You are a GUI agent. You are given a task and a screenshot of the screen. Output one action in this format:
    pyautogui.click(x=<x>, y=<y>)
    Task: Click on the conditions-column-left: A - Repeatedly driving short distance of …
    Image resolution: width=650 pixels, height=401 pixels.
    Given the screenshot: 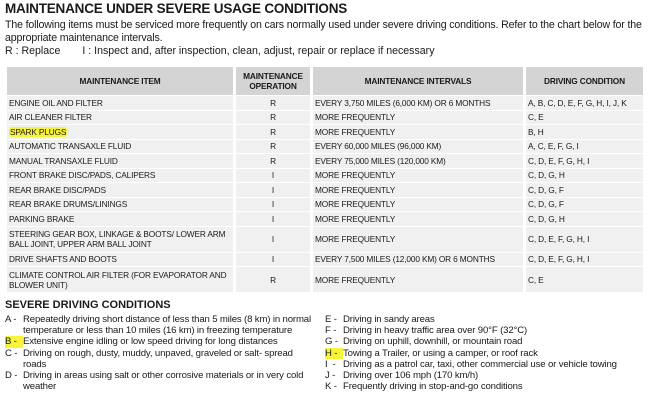 What is the action you would take?
    pyautogui.click(x=160, y=353)
    